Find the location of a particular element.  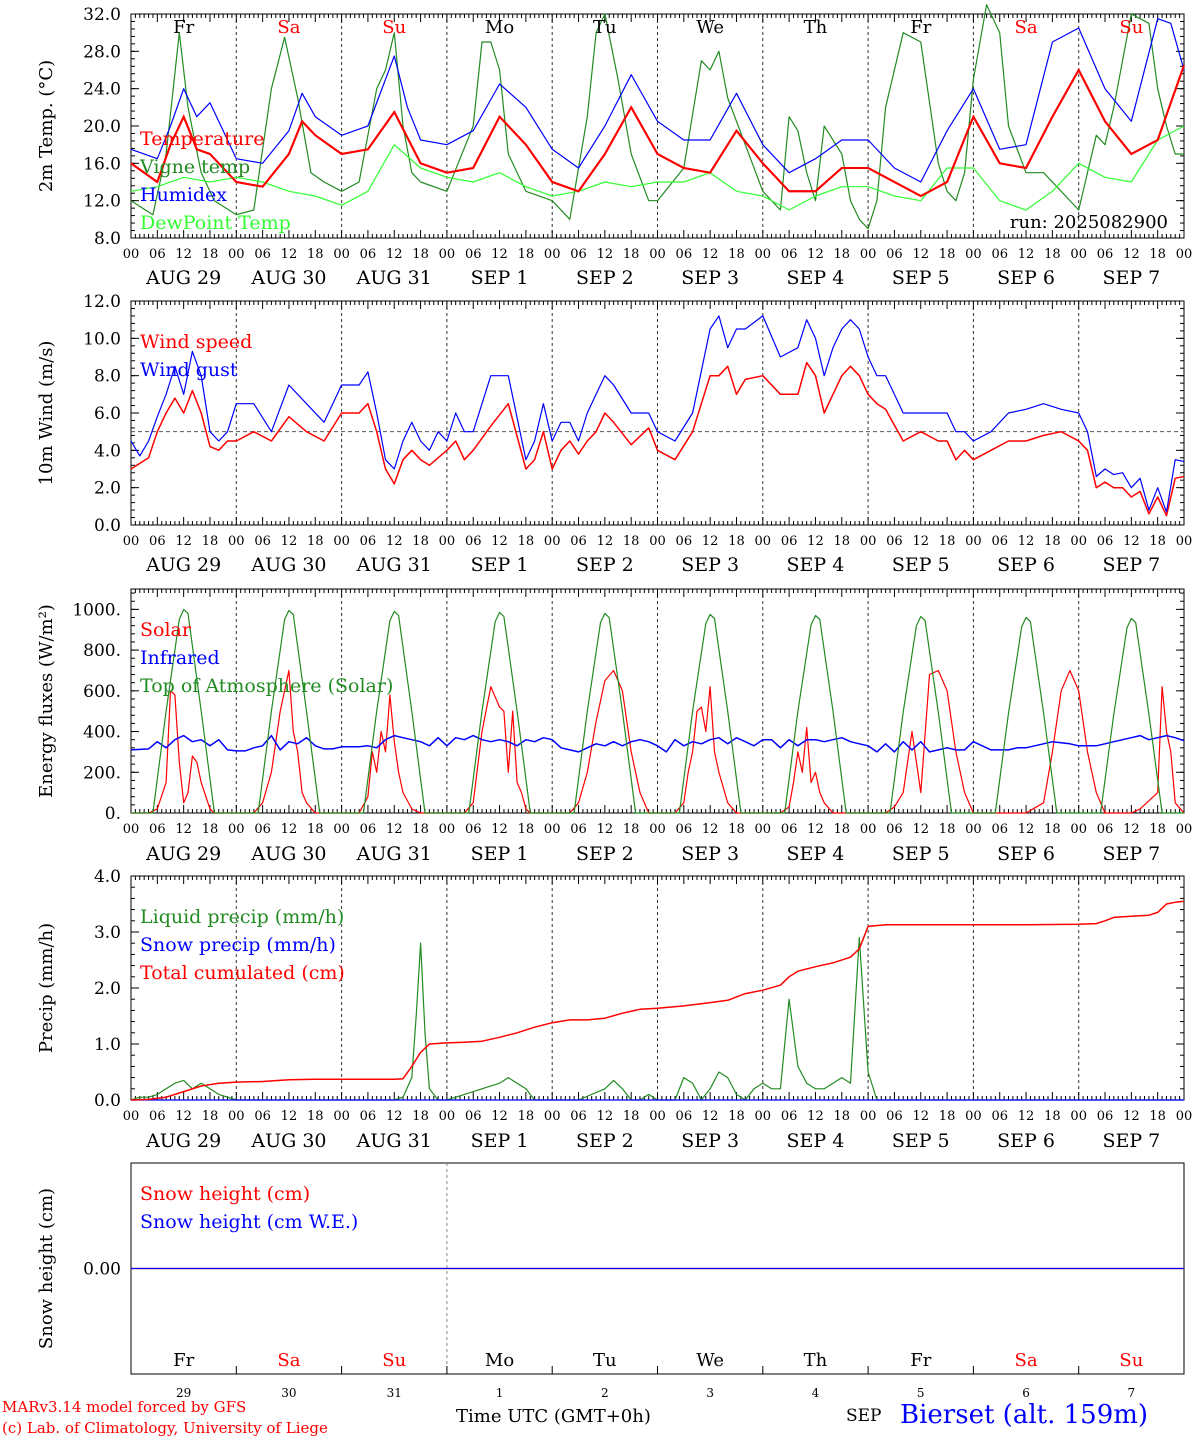

y-tick-label: 2.0 is located at coordinates (107, 989).